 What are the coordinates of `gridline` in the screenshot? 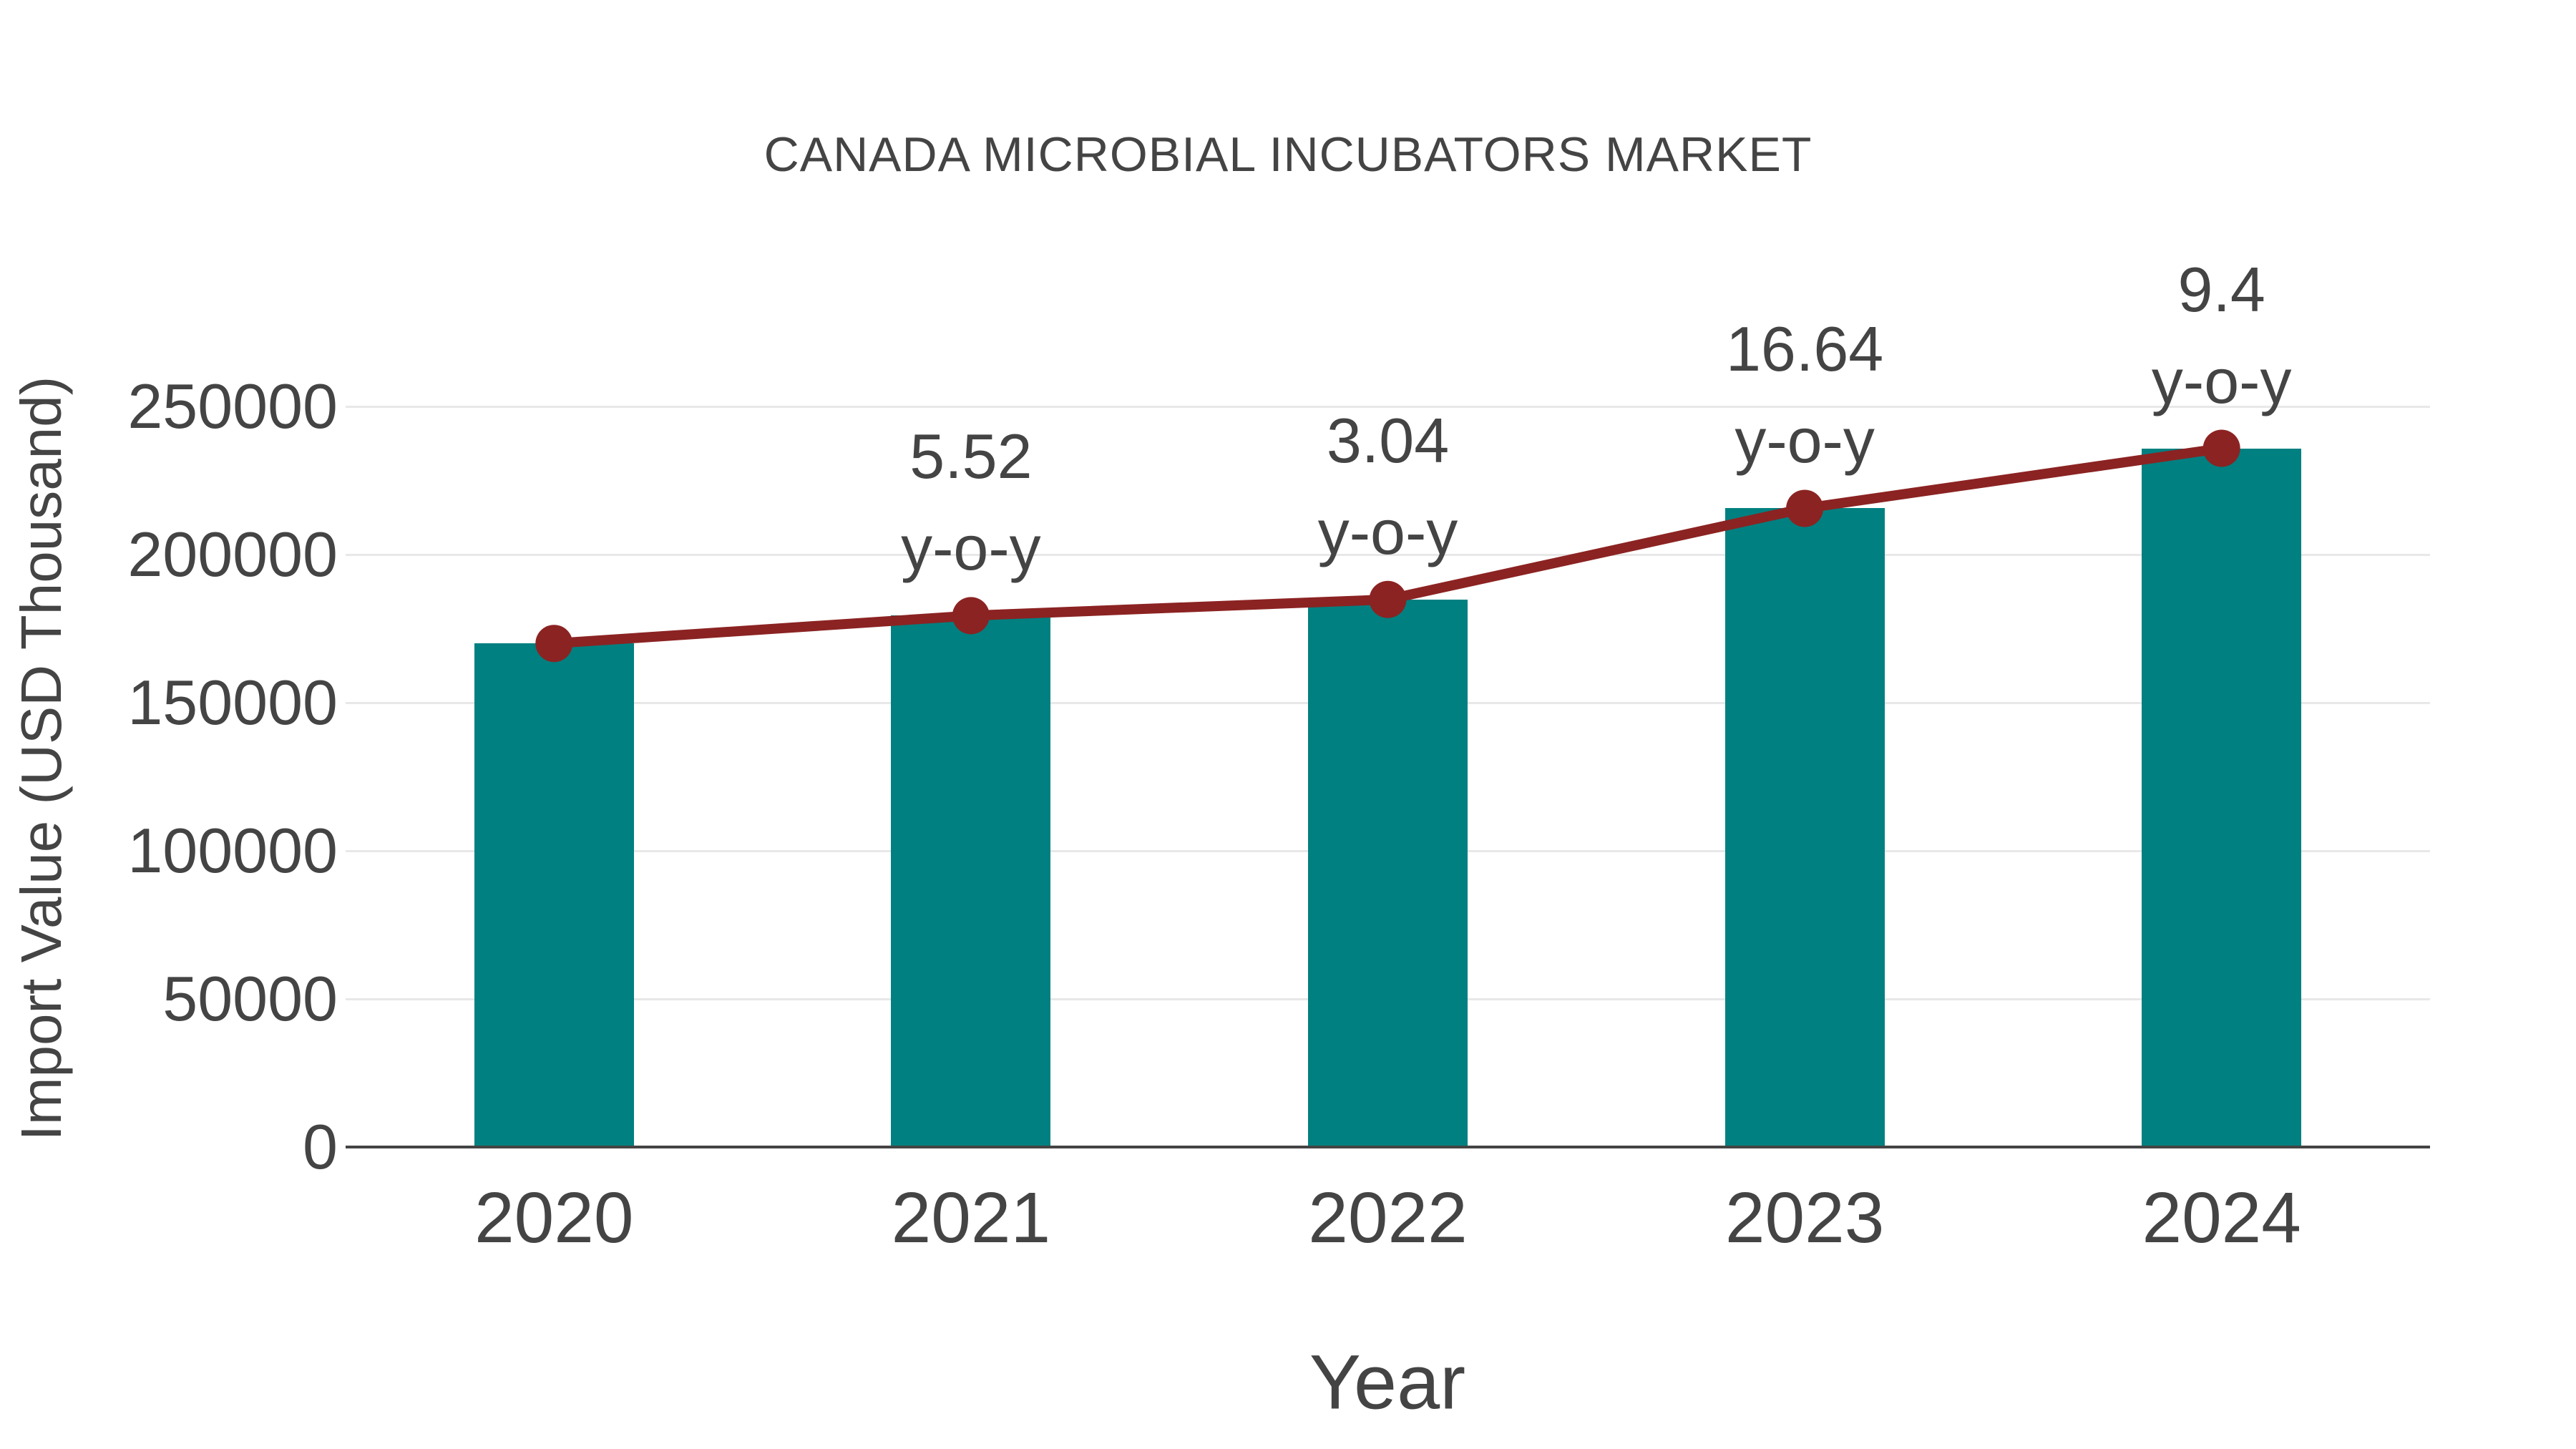 It's located at (1388, 407).